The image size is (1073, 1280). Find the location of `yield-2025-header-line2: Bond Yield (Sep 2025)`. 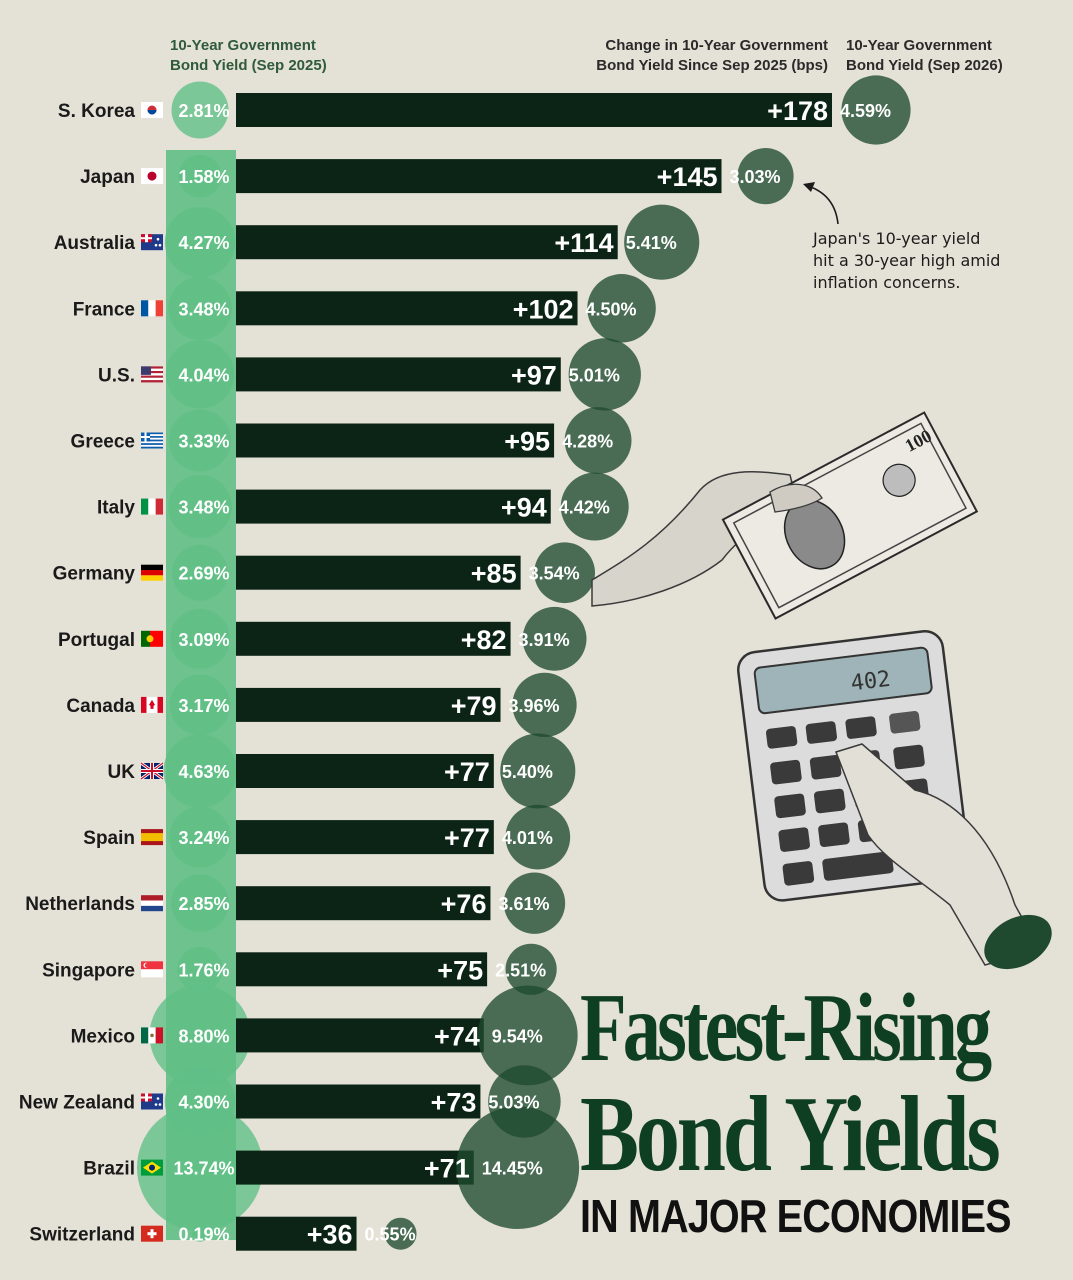

yield-2025-header-line2: Bond Yield (Sep 2025) is located at coordinates (248, 65).